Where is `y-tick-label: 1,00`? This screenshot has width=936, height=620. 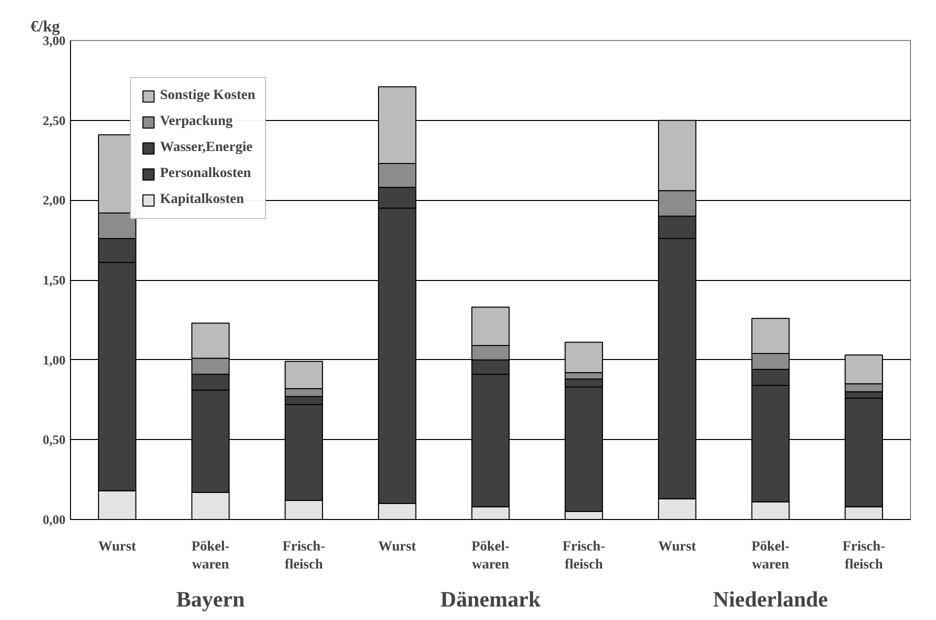
y-tick-label: 1,00 is located at coordinates (54, 360).